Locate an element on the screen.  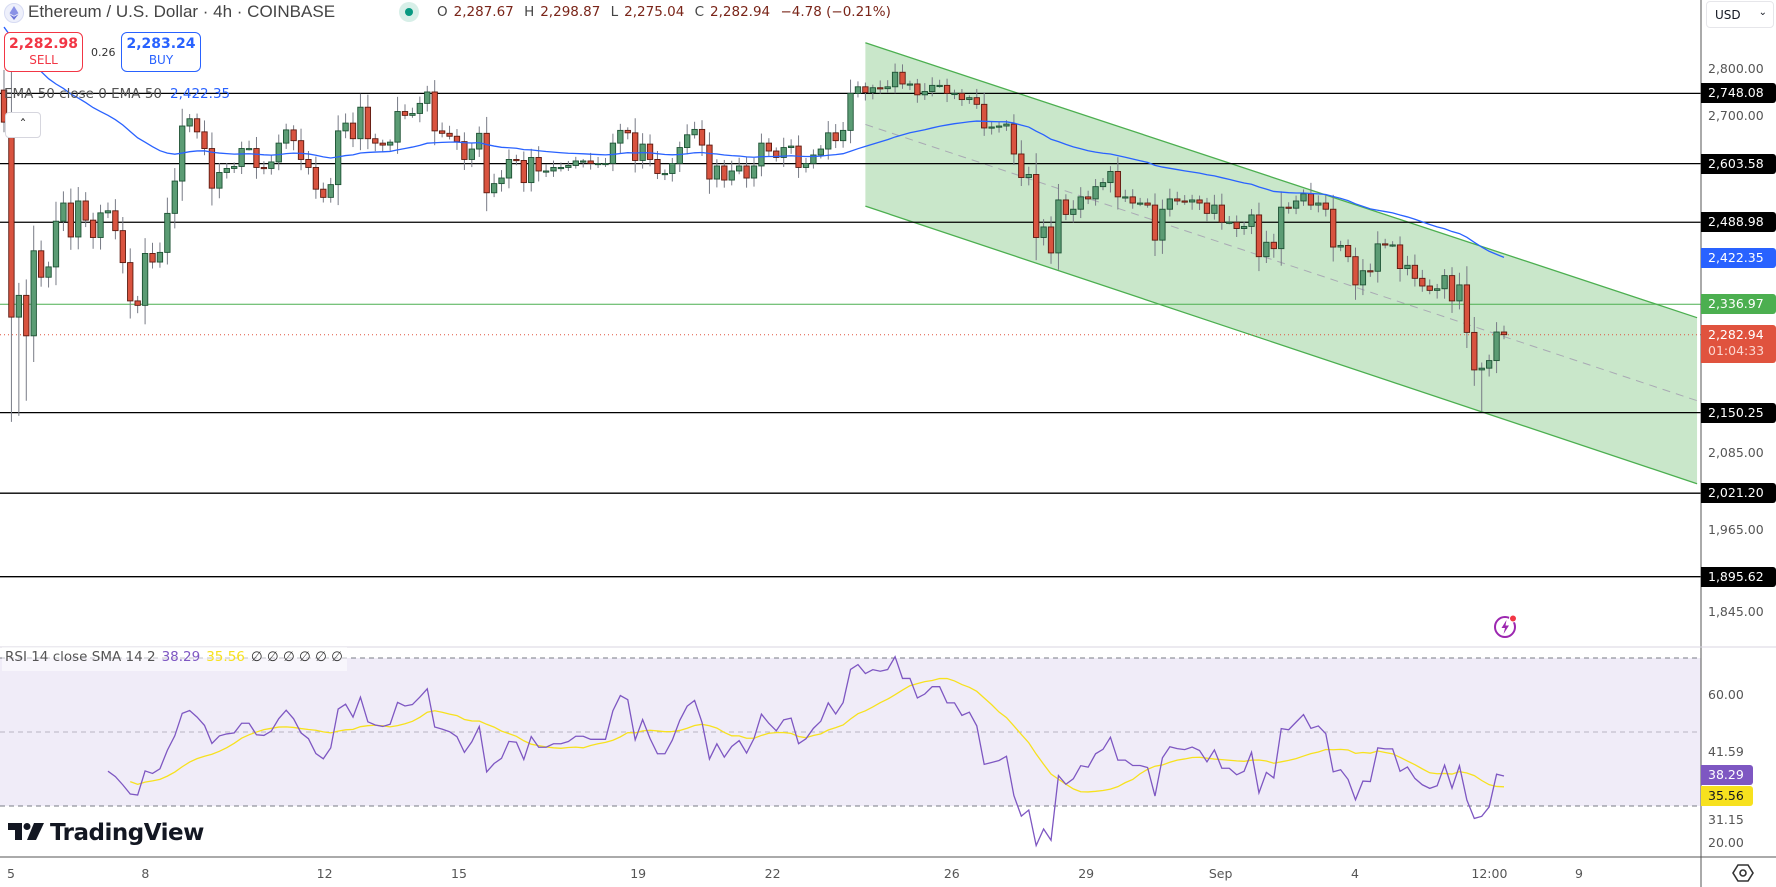
time-axis-label: 12:00 is located at coordinates (1489, 873).